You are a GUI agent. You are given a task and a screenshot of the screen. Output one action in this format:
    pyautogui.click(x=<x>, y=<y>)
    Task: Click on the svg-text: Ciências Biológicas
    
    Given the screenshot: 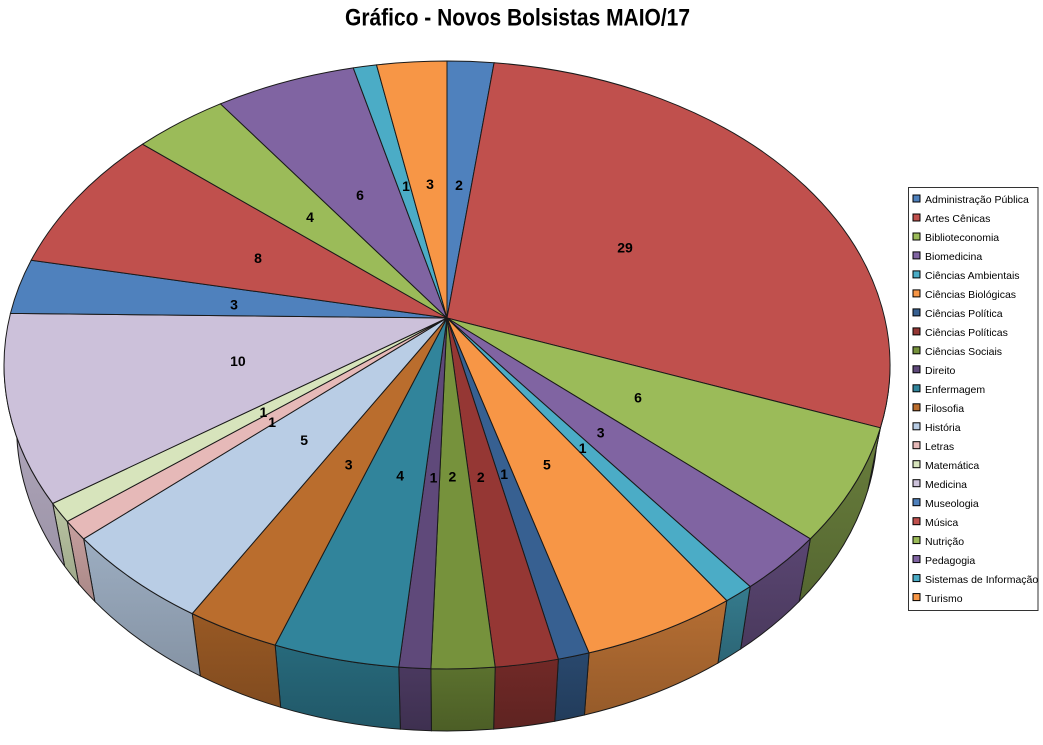 What is the action you would take?
    pyautogui.click(x=970, y=295)
    